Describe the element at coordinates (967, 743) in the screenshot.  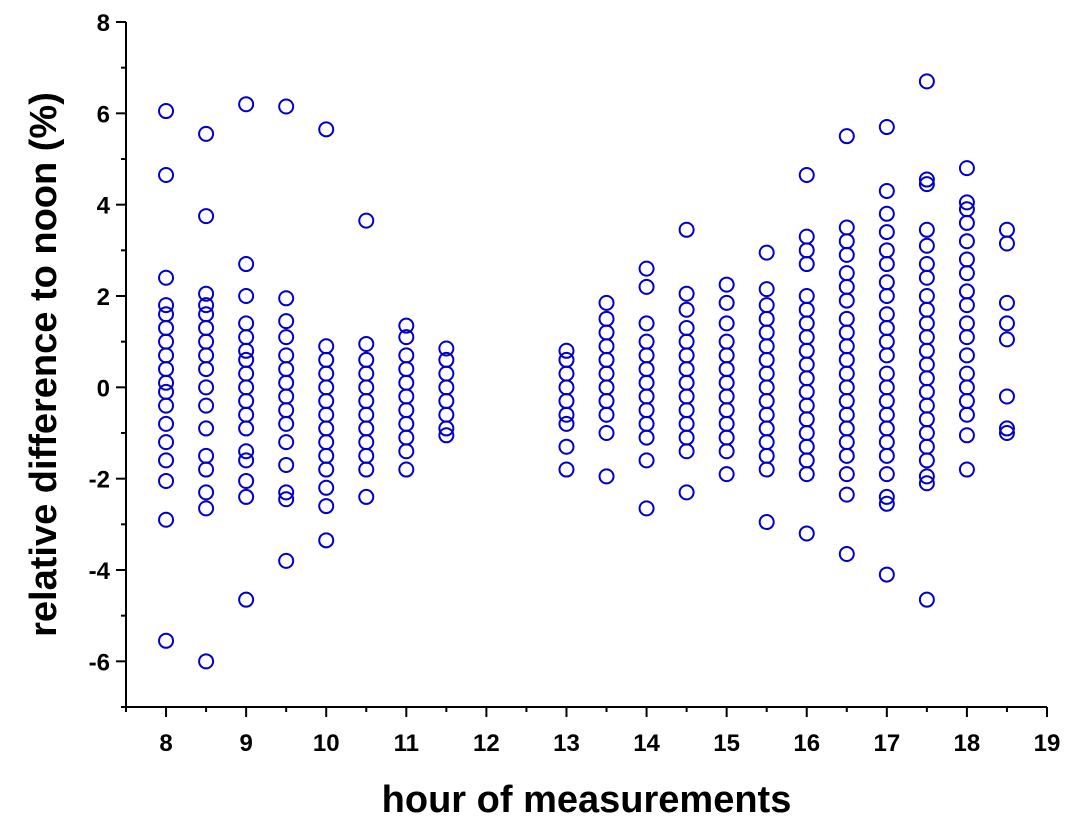
I see `x-tick-label: 18` at that location.